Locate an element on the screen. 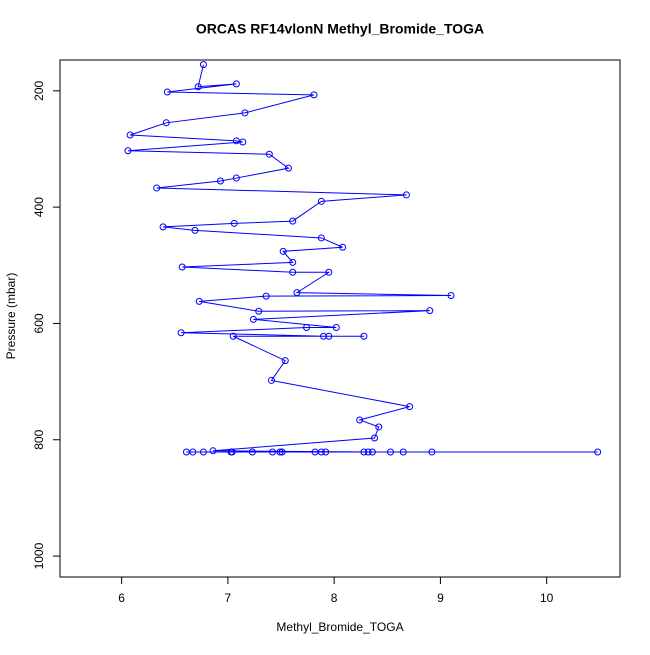 The height and width of the screenshot is (655, 650). y-tick-label: 1000 is located at coordinates (39, 555).